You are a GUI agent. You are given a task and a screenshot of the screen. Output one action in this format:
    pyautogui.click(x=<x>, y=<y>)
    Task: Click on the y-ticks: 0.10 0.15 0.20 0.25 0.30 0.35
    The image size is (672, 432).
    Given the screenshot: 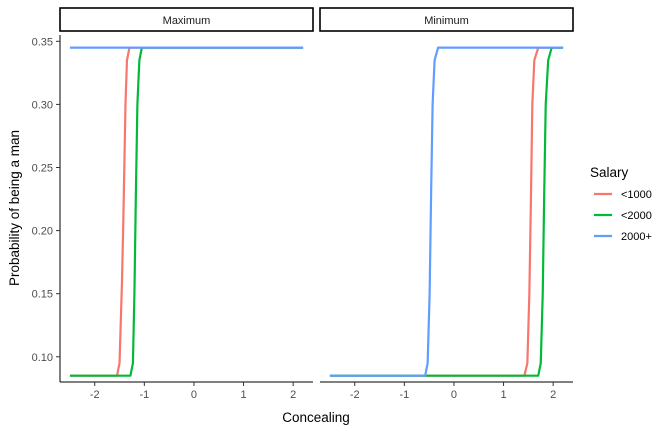 What is the action you would take?
    pyautogui.click(x=46, y=200)
    